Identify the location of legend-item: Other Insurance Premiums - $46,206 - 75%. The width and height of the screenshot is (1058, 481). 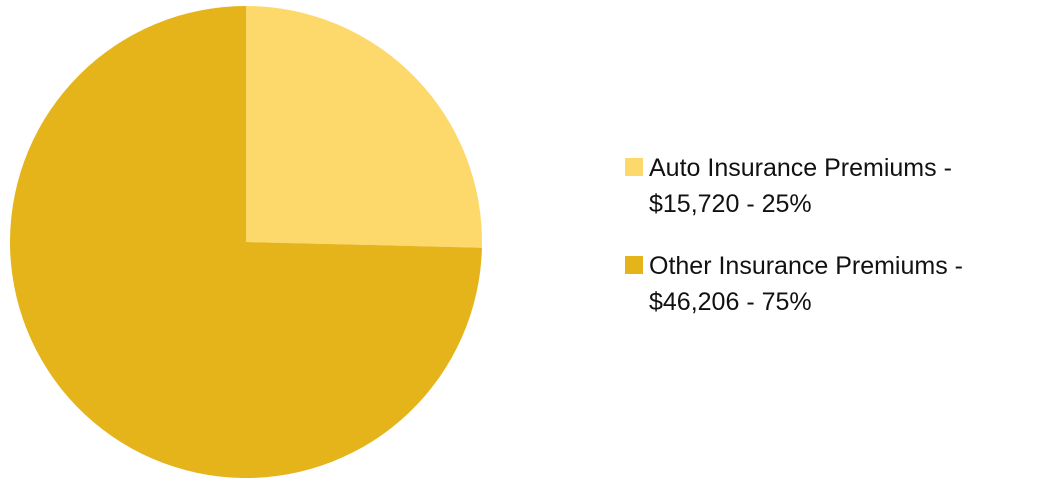
(840, 284).